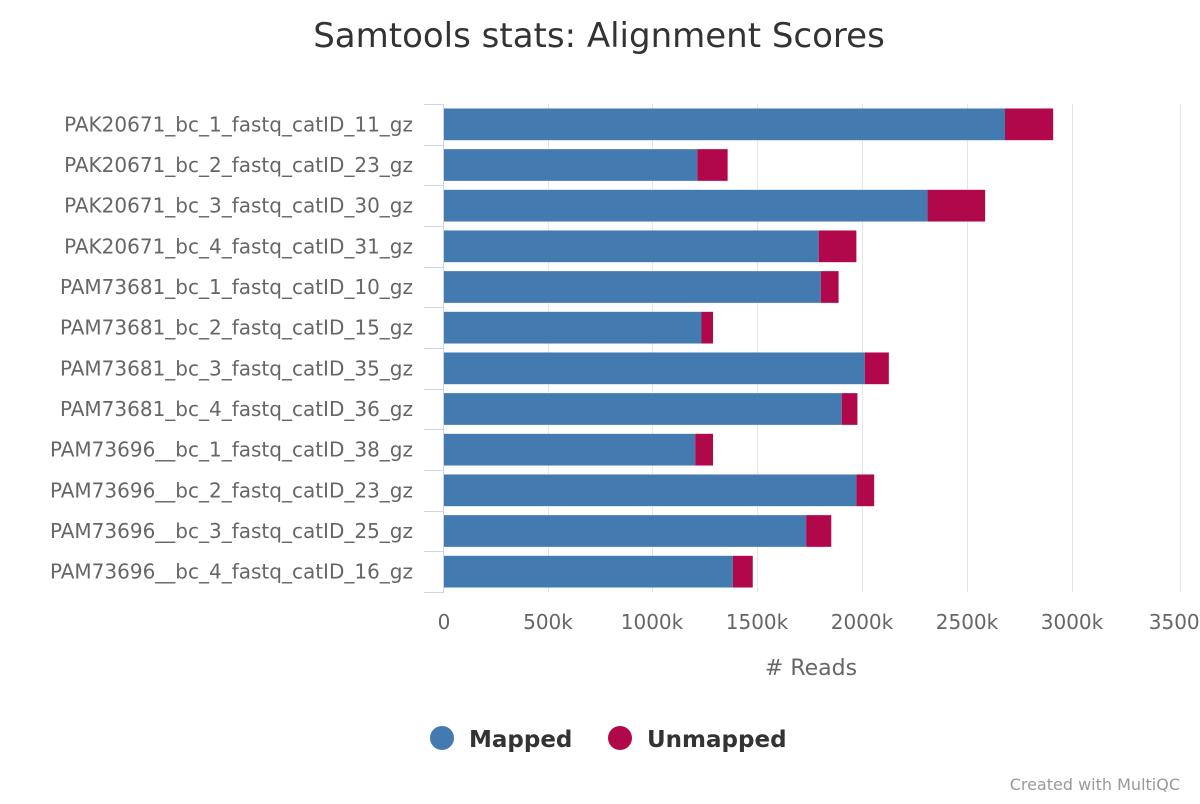 The width and height of the screenshot is (1200, 804). What do you see at coordinates (811, 668) in the screenshot?
I see `x-axis-title: # Reads` at bounding box center [811, 668].